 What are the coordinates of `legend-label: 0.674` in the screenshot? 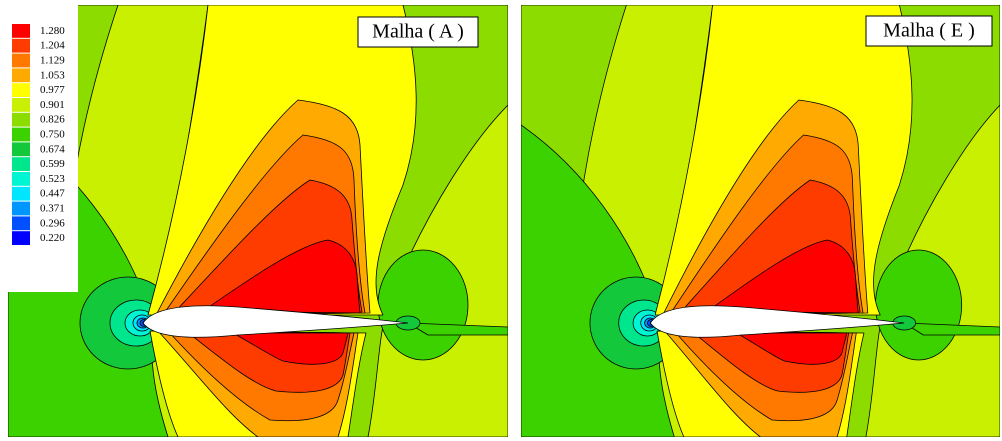 It's located at (52, 149).